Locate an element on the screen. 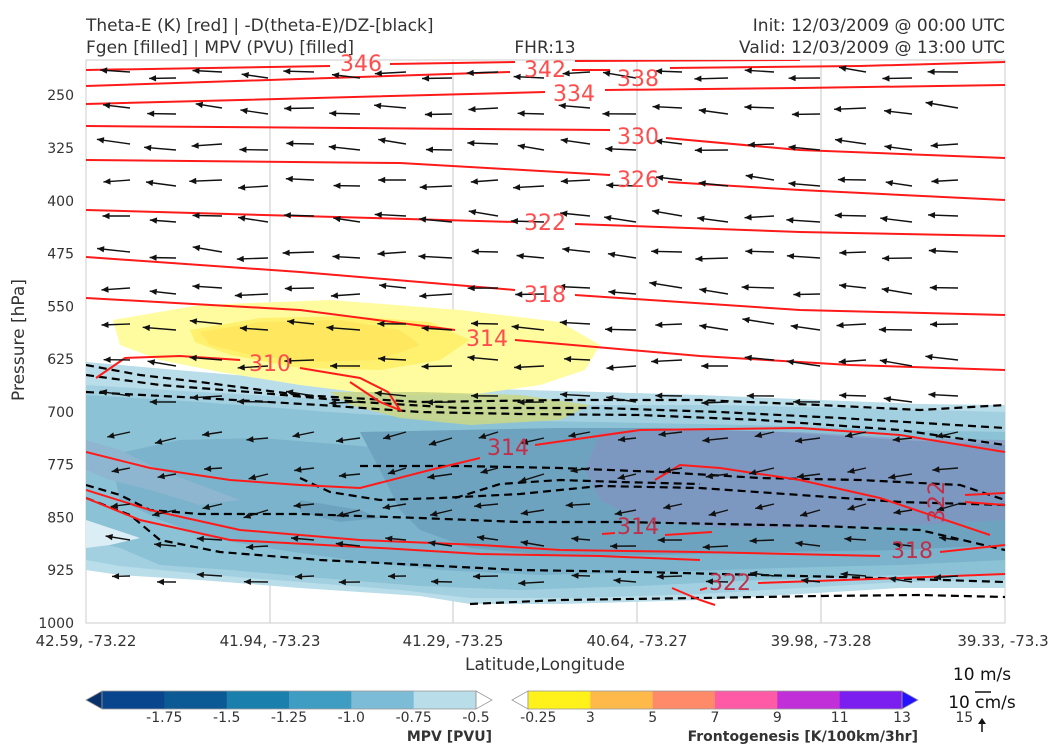  theta-e-label: 338 is located at coordinates (638, 79).